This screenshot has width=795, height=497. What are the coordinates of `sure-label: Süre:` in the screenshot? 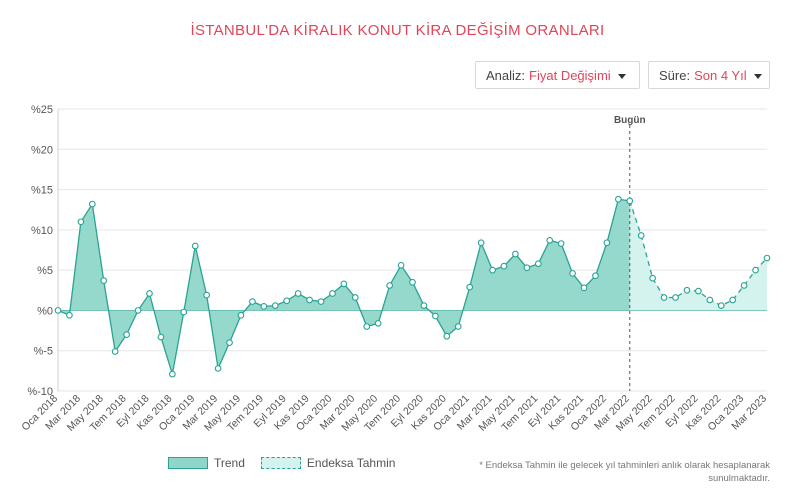 It's located at (675, 75).